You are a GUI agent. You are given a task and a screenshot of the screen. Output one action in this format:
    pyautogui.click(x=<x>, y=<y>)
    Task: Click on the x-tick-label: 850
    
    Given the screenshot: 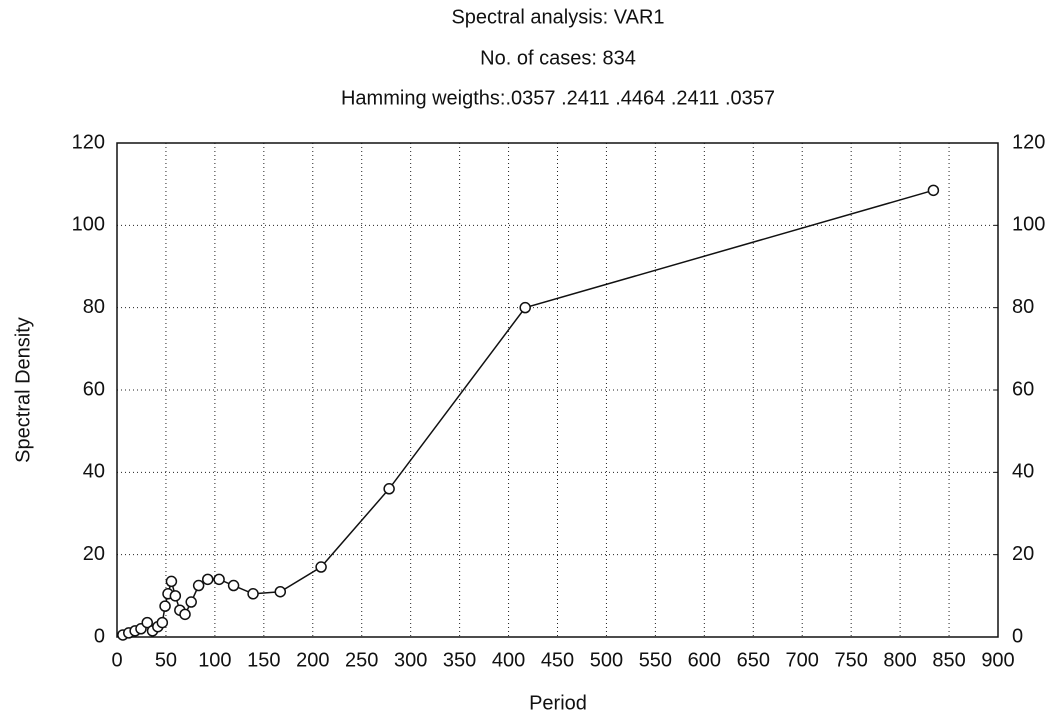 What is the action you would take?
    pyautogui.click(x=948, y=660)
    